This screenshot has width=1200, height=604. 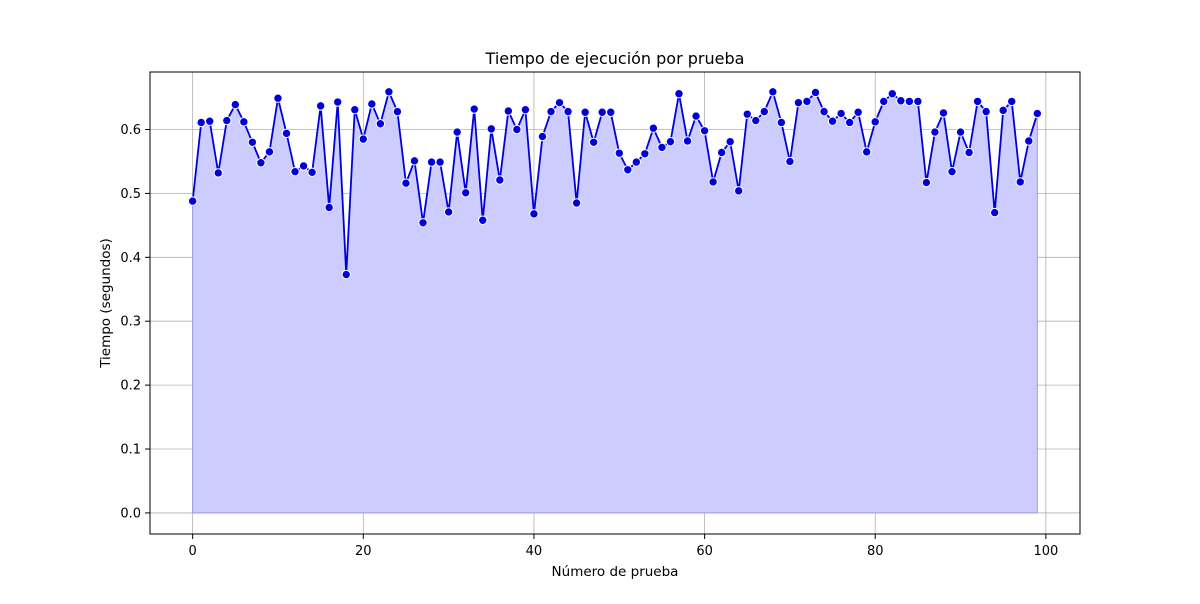 I want to click on chart-title: Tiempo de ejecución por prueba, so click(x=615, y=58).